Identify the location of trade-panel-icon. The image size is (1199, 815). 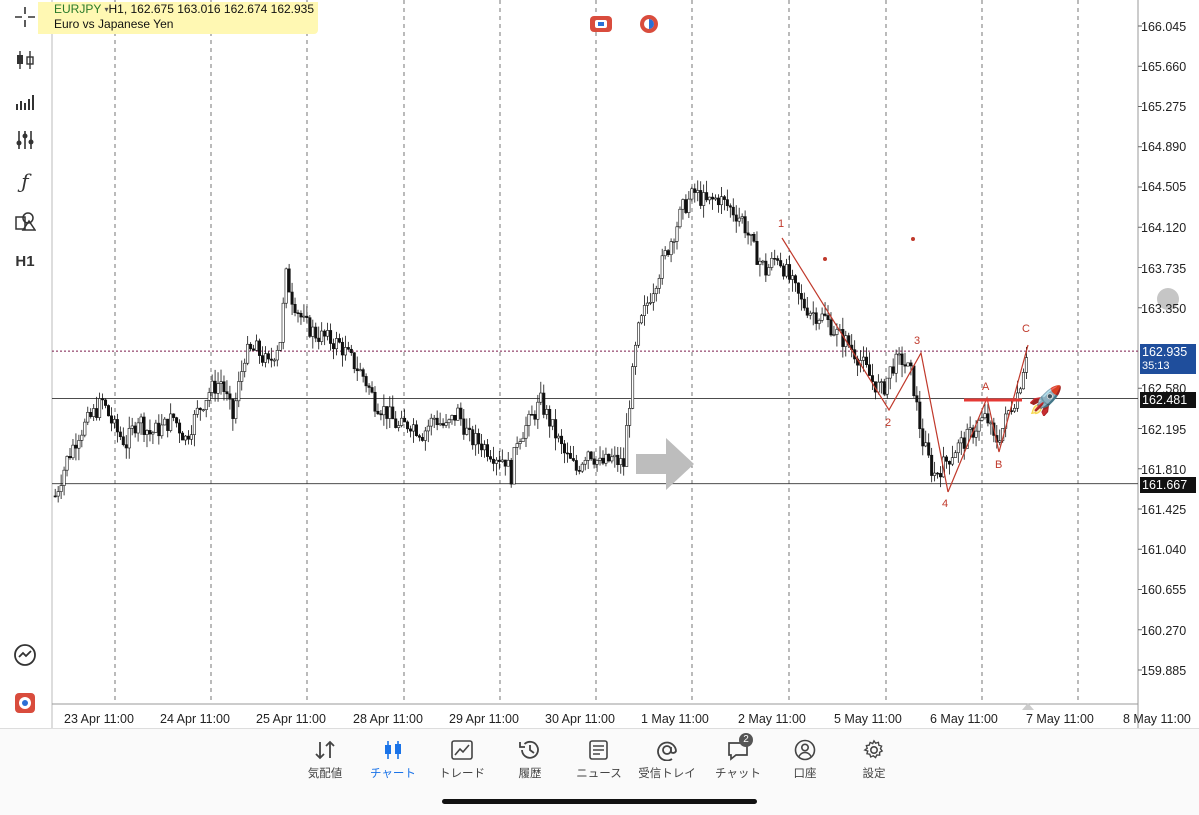
(25, 703).